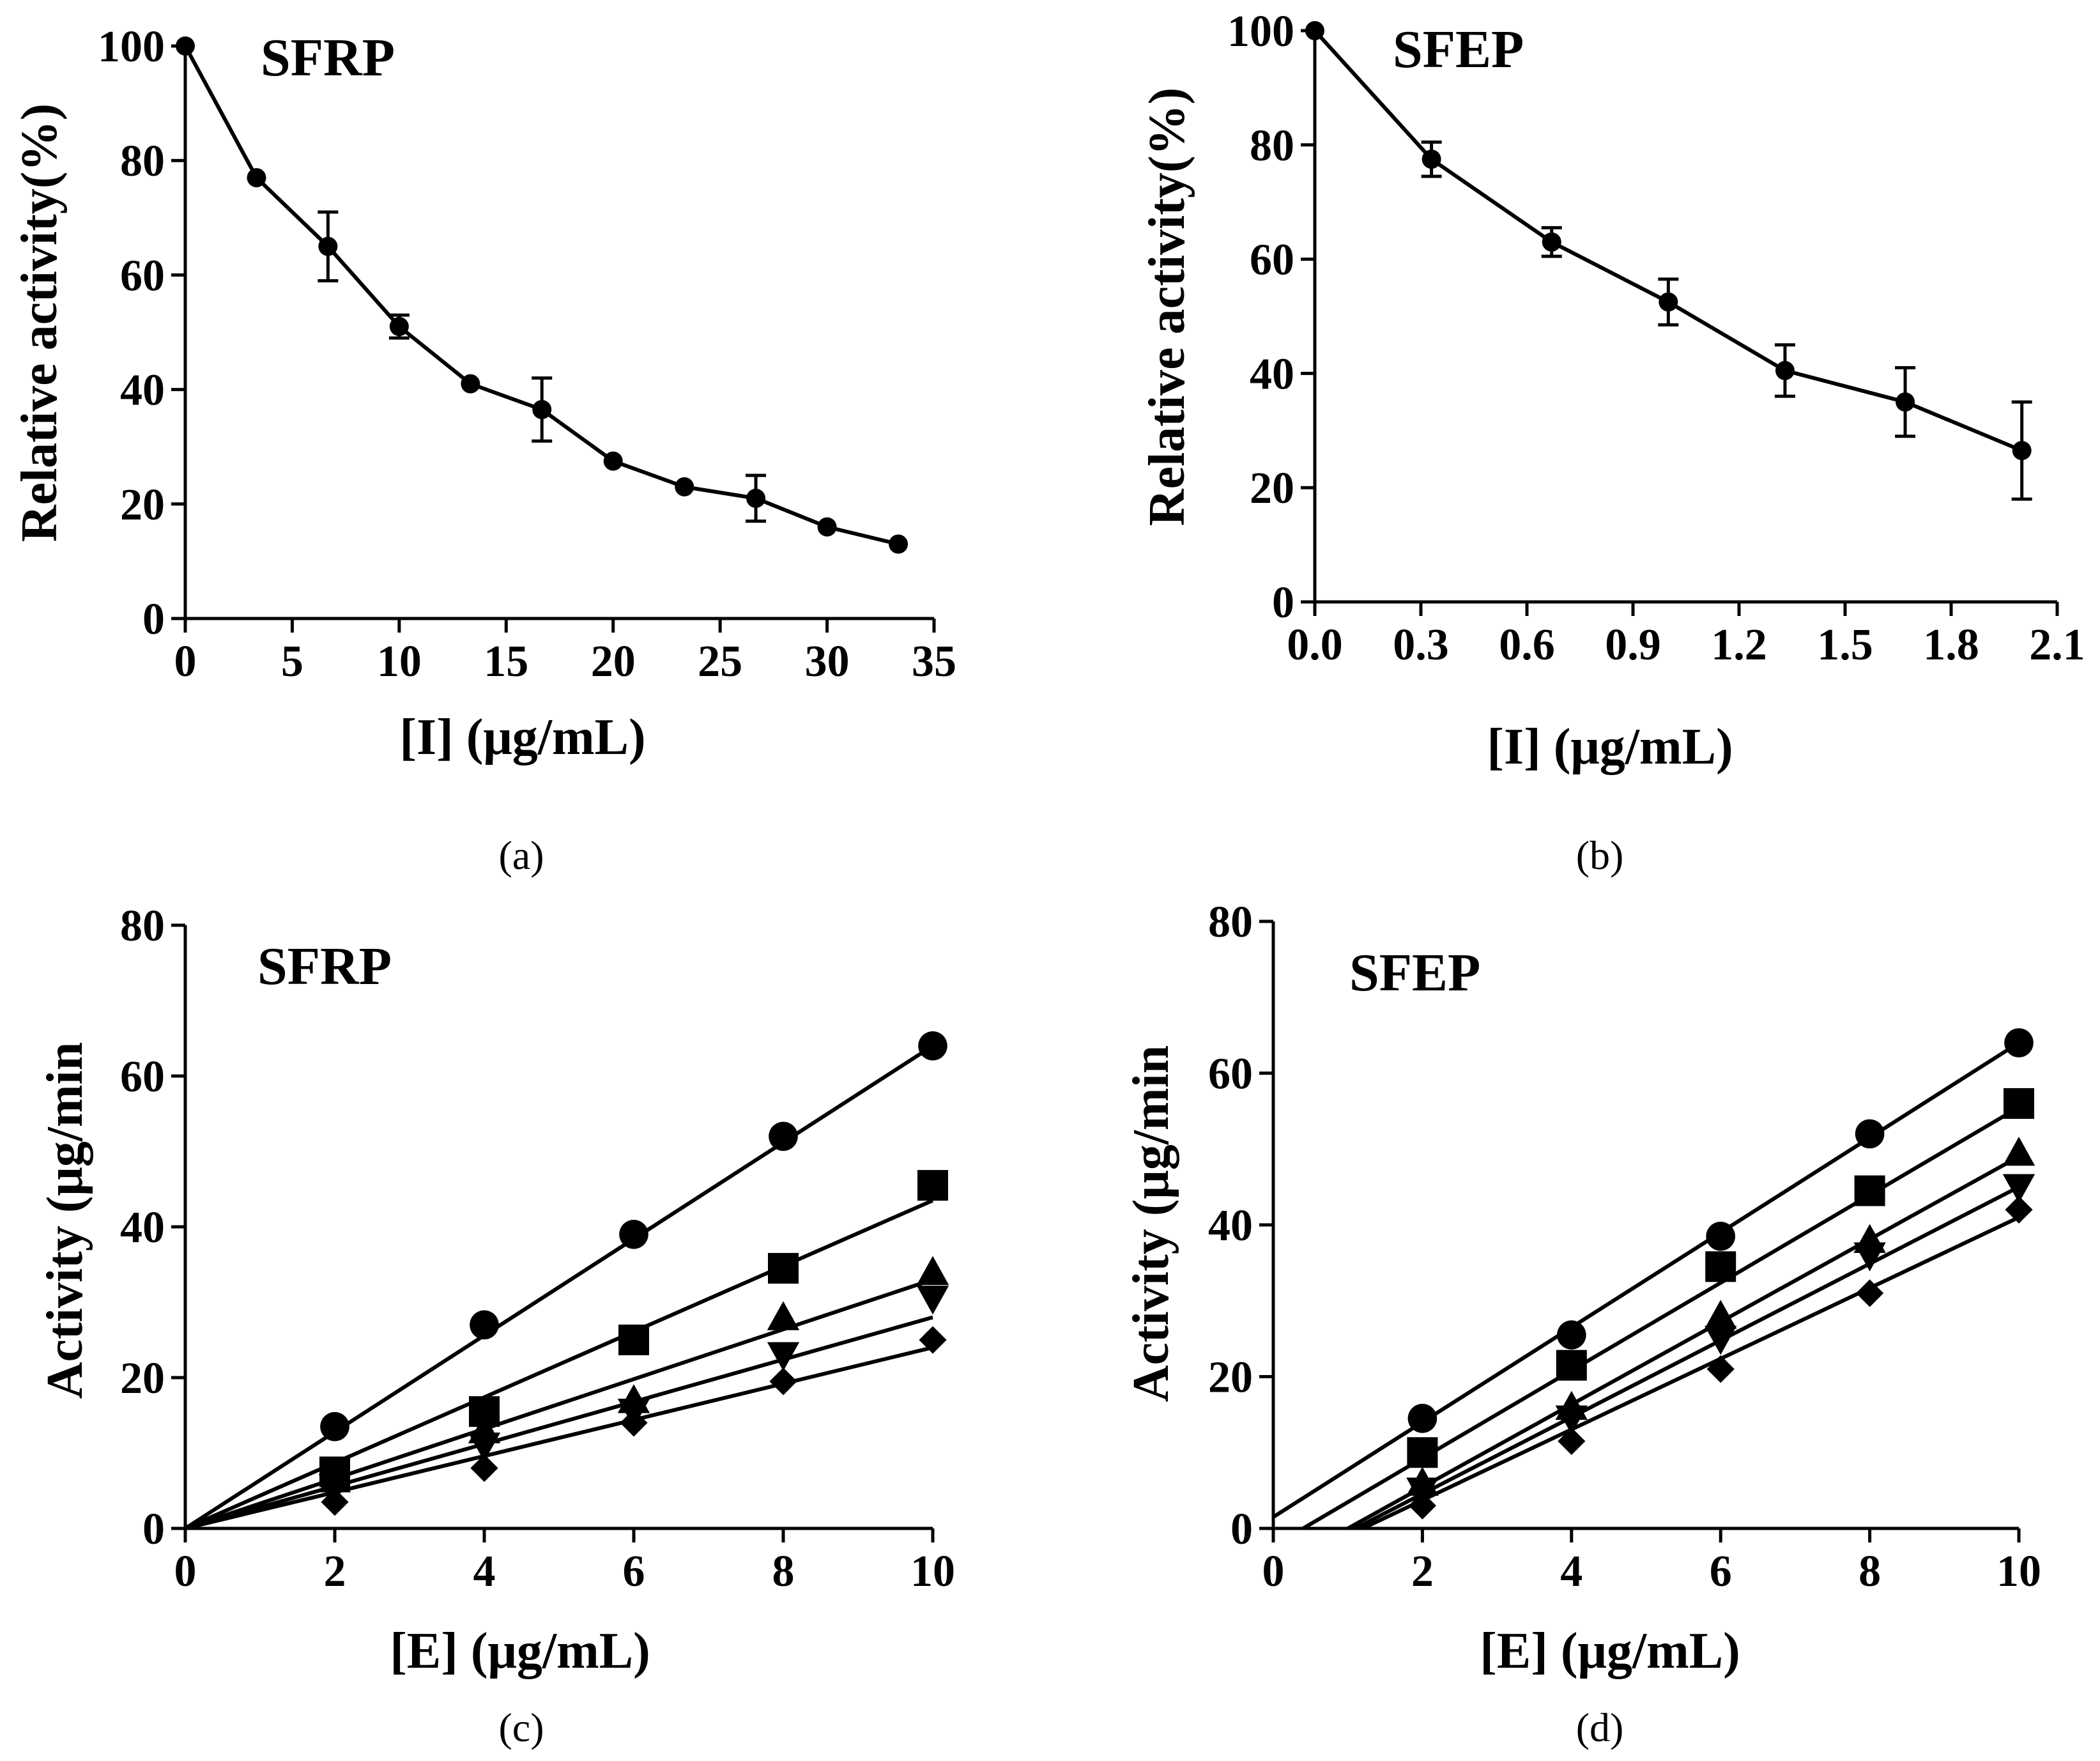 The width and height of the screenshot is (2100, 1761). I want to click on y-tick-label: 100, so click(131, 47).